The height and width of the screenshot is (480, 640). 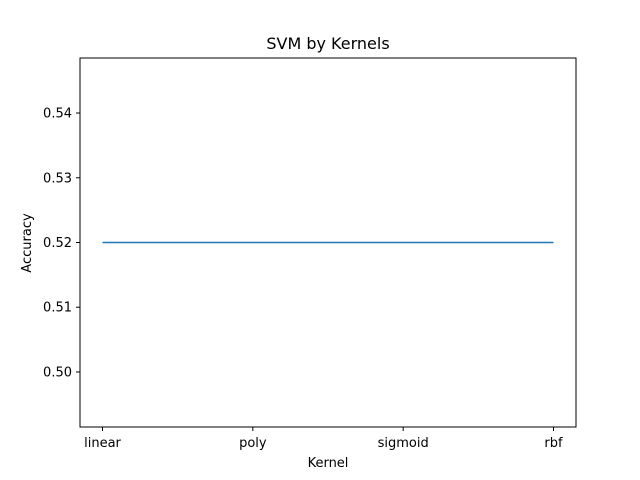 I want to click on chart-title: SVM by Kernels, so click(x=327, y=43).